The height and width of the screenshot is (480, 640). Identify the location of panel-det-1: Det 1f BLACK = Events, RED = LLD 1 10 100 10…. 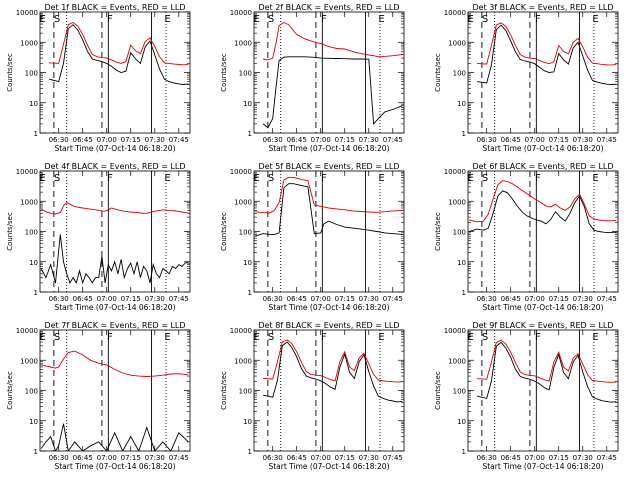
(98, 78).